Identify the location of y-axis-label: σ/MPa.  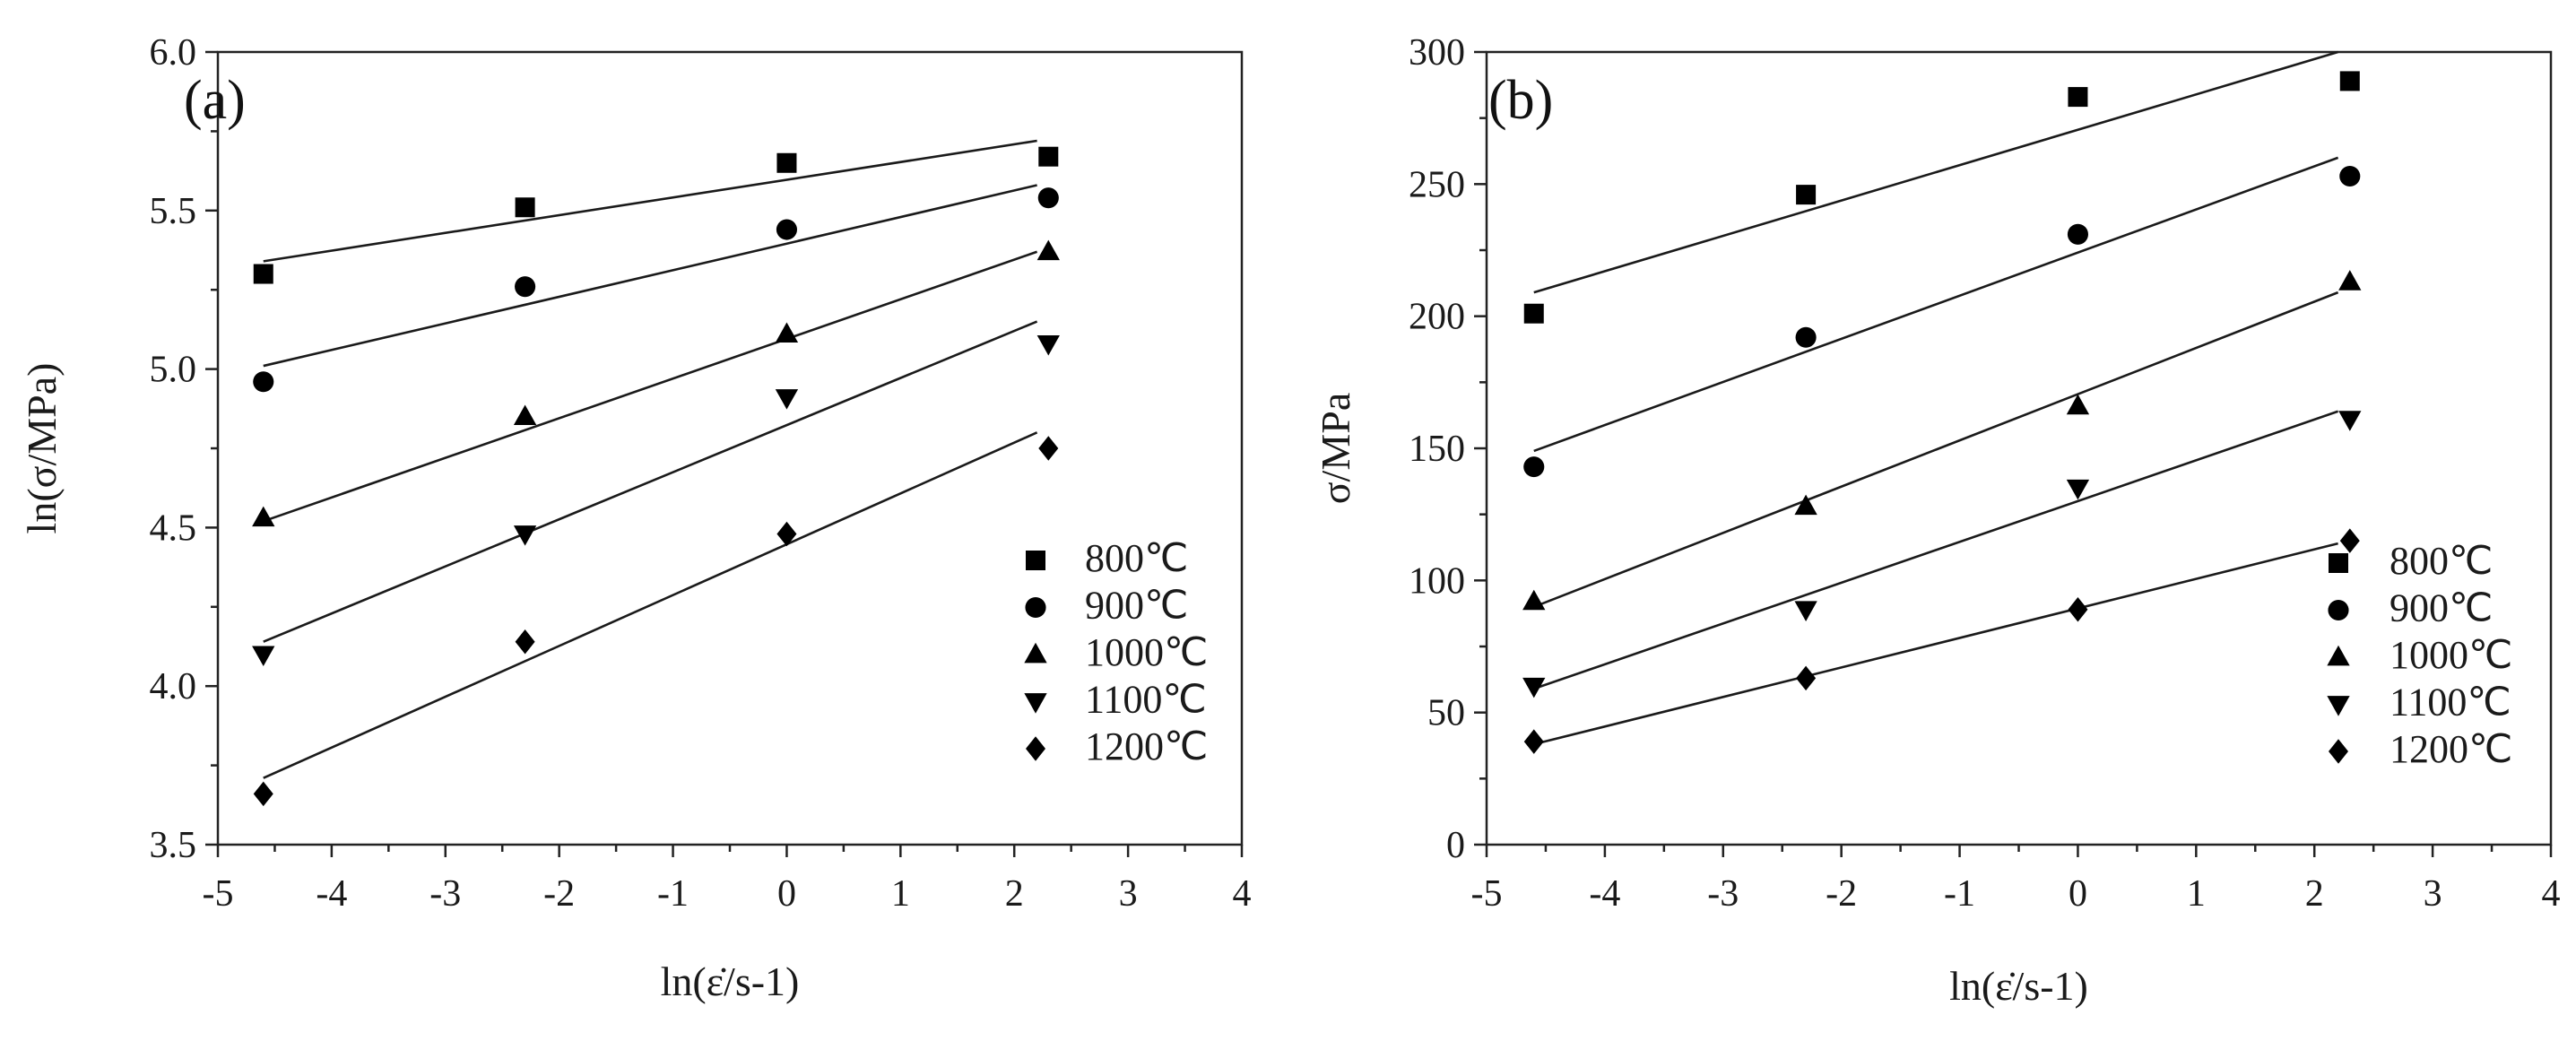
(1335, 448).